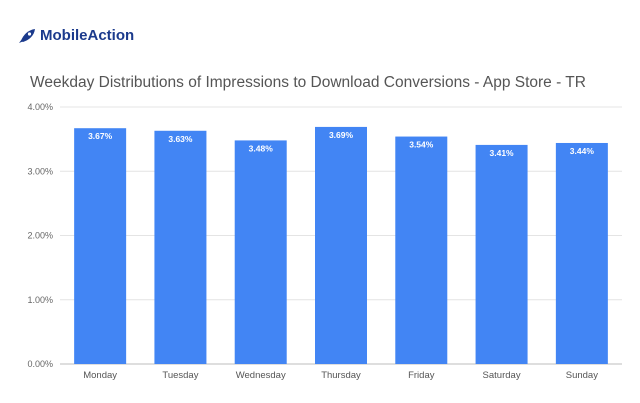 The image size is (640, 403). What do you see at coordinates (180, 375) in the screenshot?
I see `x-tick-label: Tuesday` at bounding box center [180, 375].